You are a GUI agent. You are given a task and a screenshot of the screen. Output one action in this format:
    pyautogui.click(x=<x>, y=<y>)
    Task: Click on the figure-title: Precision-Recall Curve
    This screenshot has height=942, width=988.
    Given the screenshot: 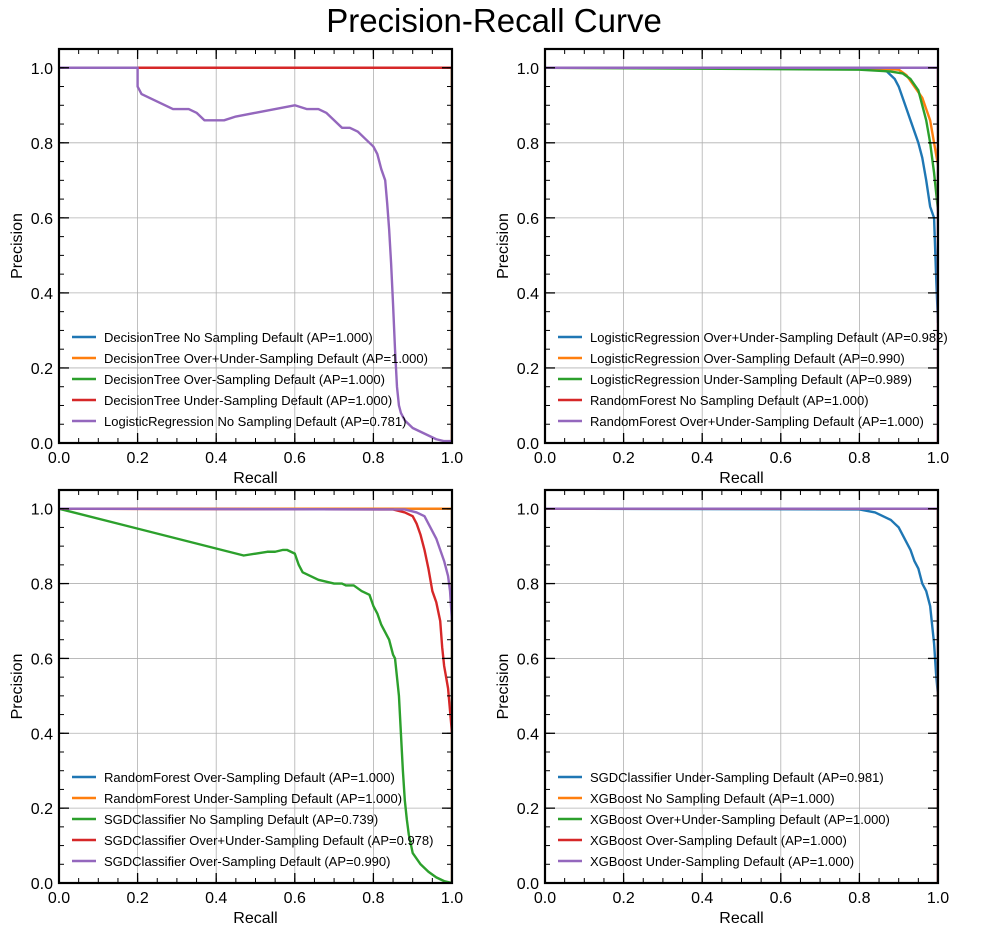 What is the action you would take?
    pyautogui.click(x=494, y=20)
    